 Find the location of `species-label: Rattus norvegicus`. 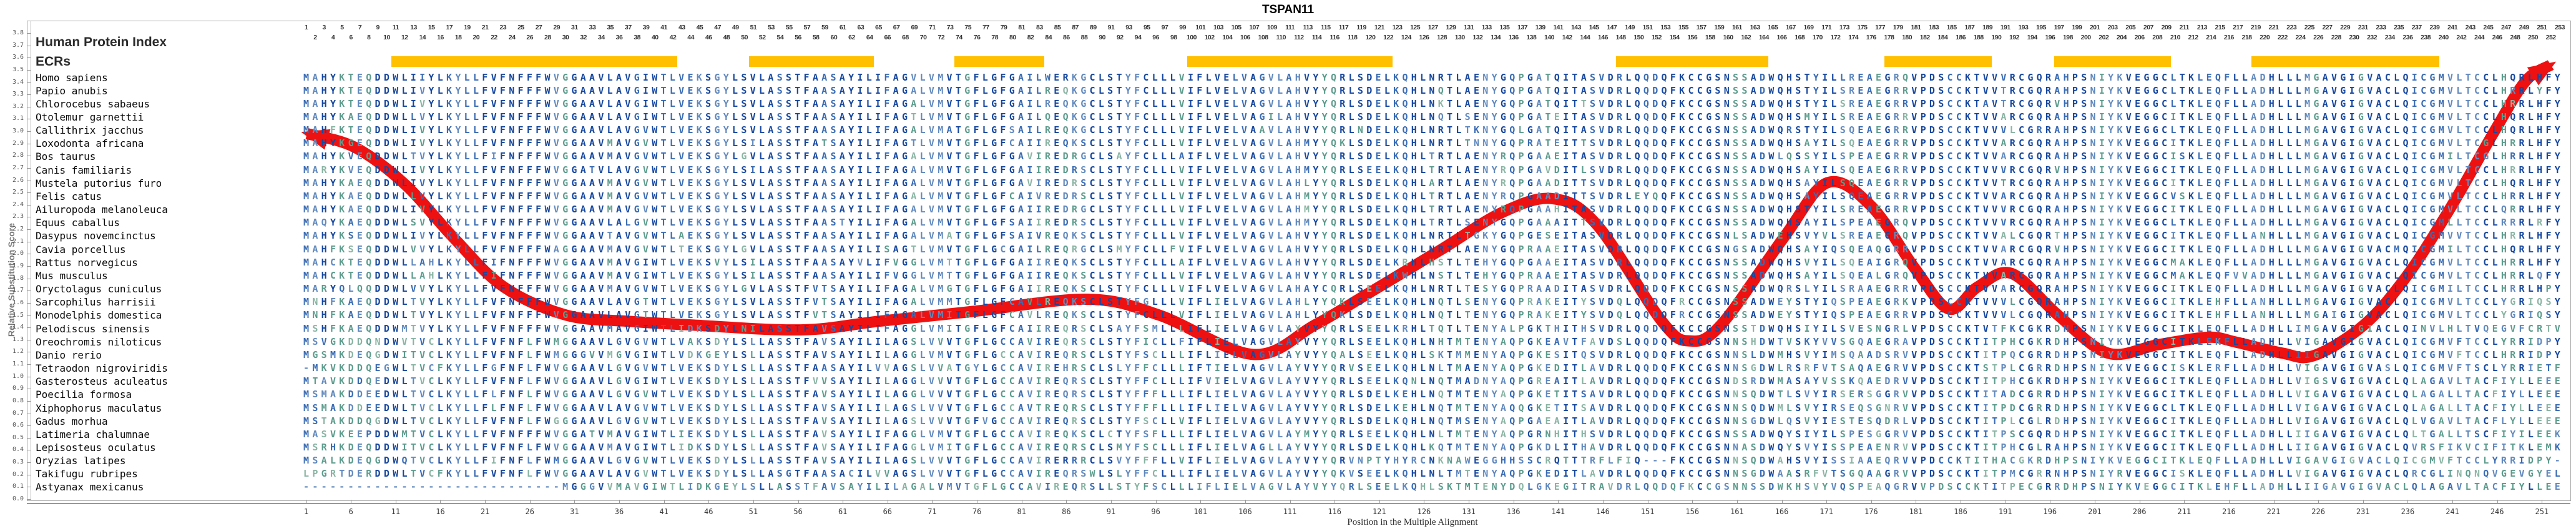

species-label: Rattus norvegicus is located at coordinates (87, 263).